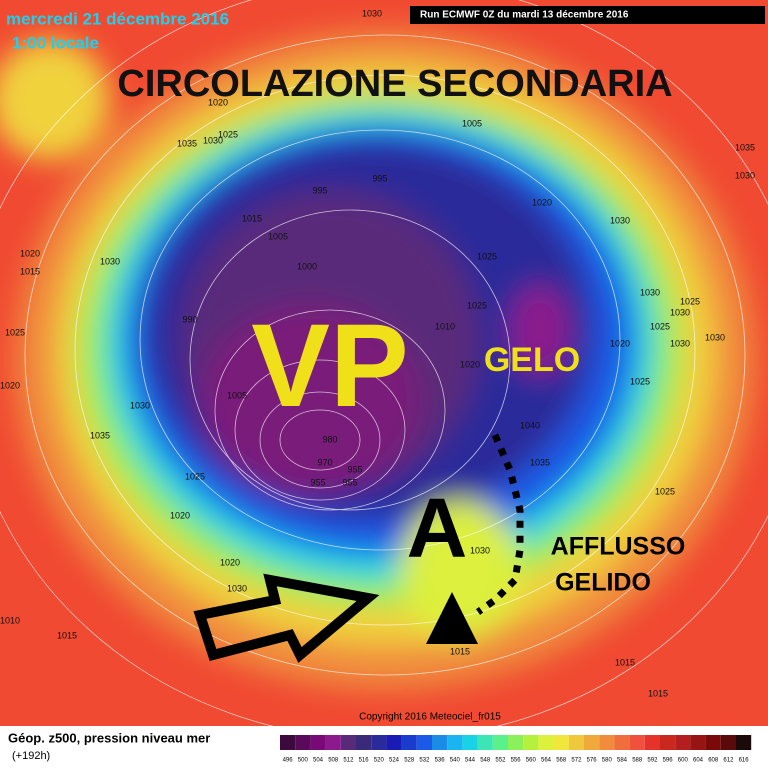 The width and height of the screenshot is (768, 773). I want to click on legend-label: 564, so click(546, 761).